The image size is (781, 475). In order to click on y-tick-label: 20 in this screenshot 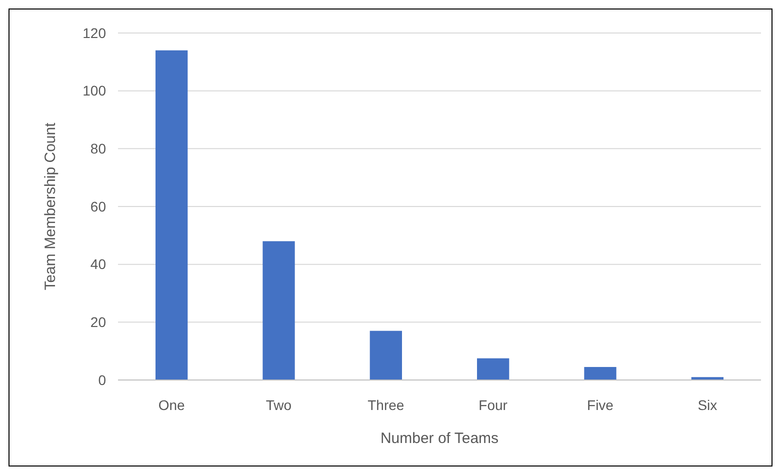, I will do `click(98, 322)`.